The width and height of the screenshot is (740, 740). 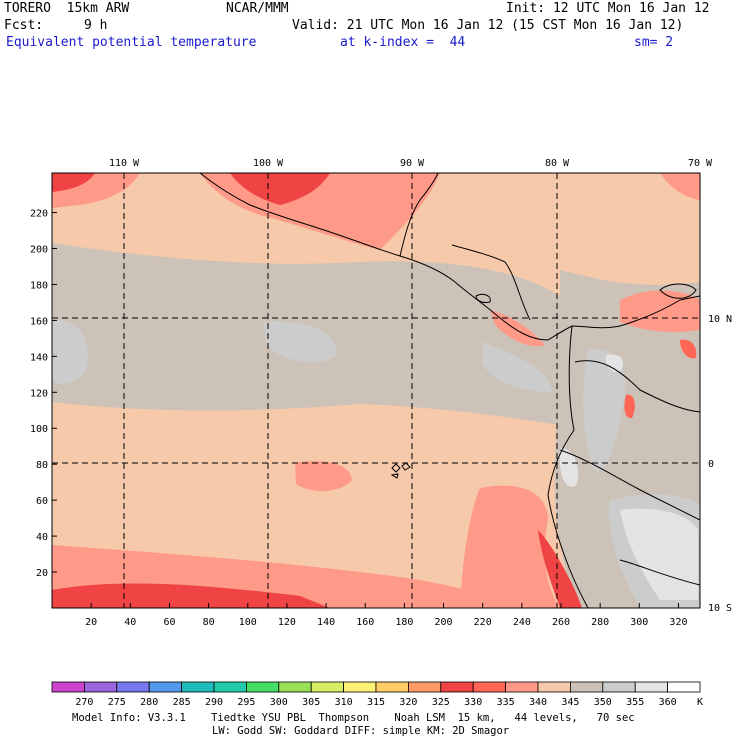 What do you see at coordinates (700, 702) in the screenshot?
I see `colorbar-unit: K` at bounding box center [700, 702].